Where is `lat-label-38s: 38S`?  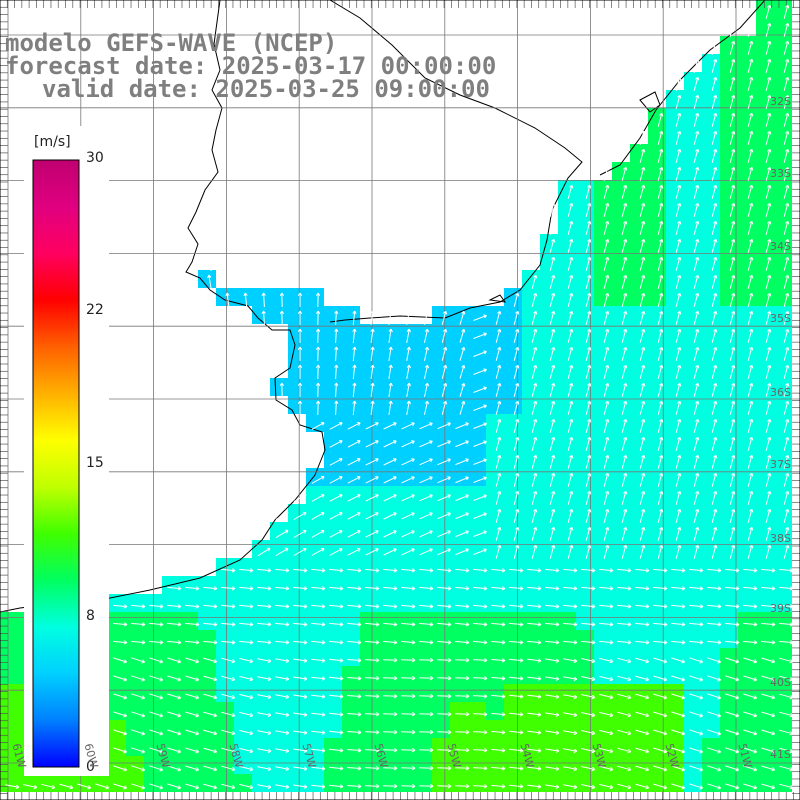 lat-label-38s: 38S is located at coordinates (780, 538).